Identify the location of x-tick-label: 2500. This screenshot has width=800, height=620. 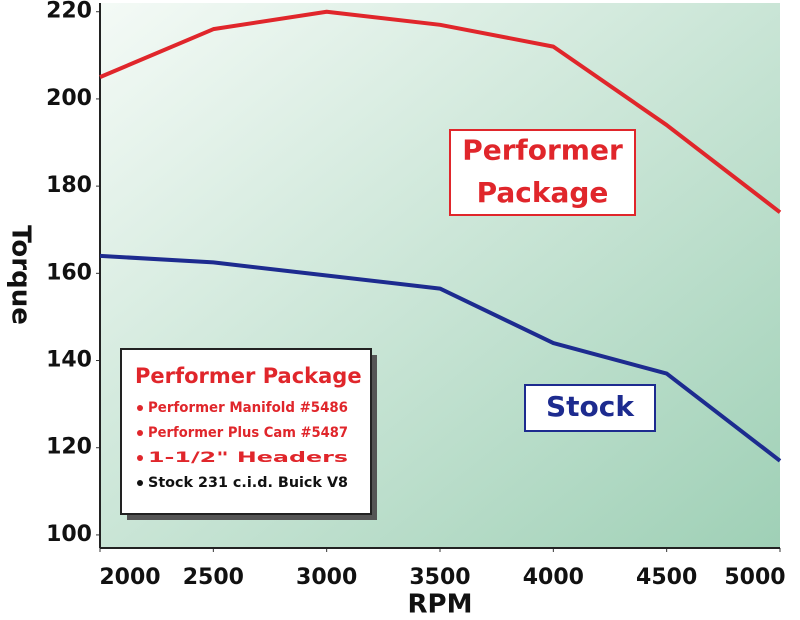
(213, 577).